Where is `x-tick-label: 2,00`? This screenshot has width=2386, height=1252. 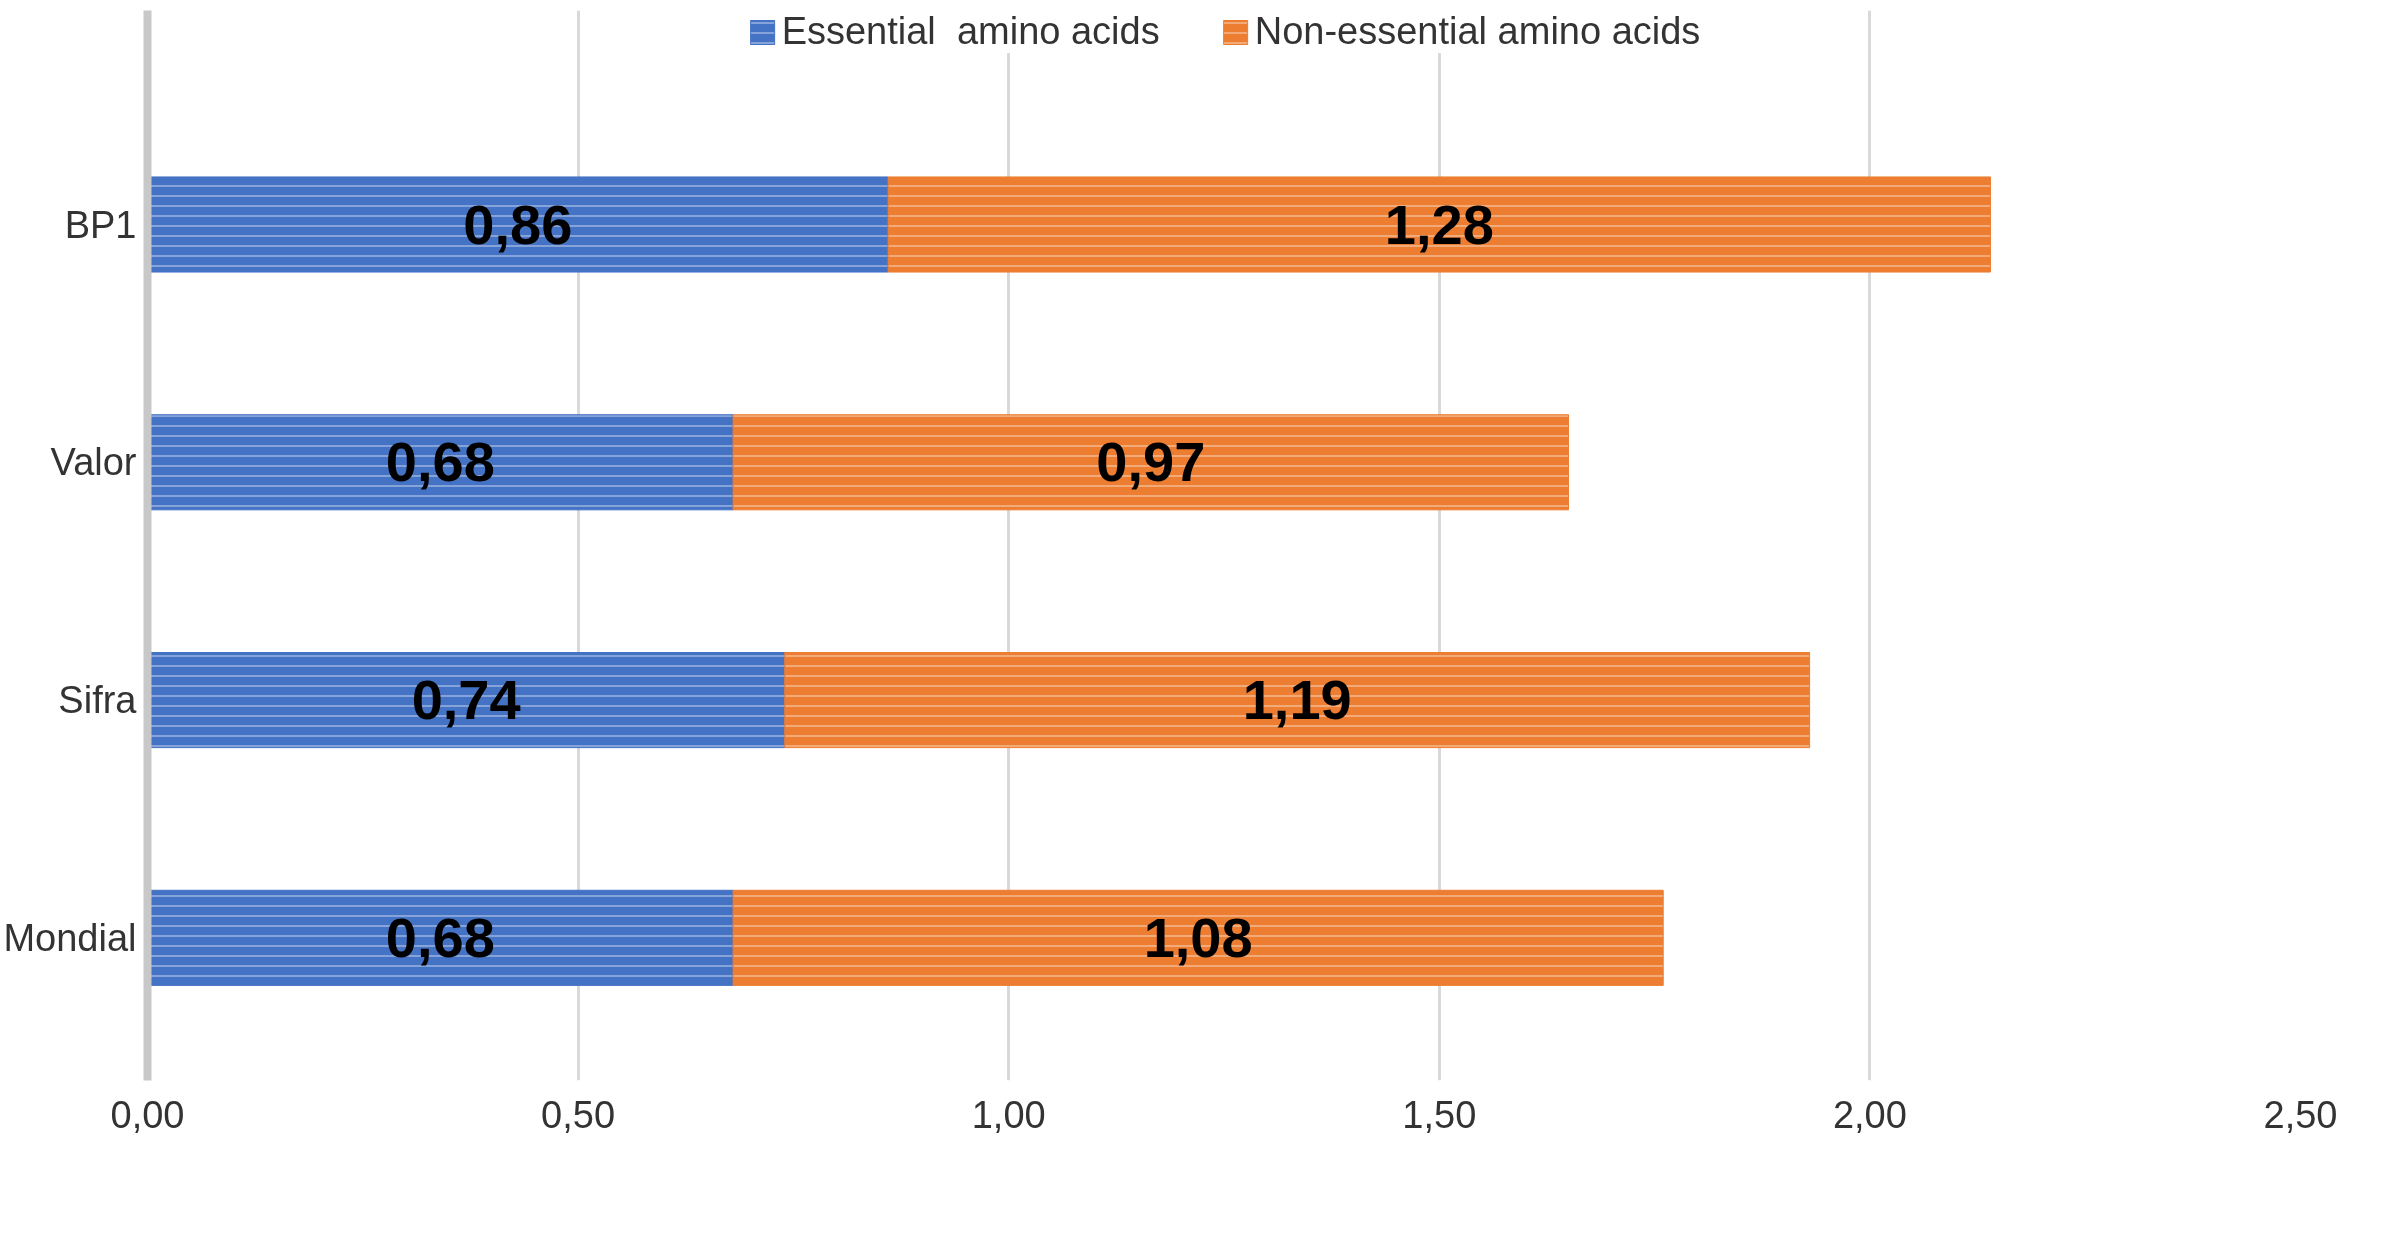 x-tick-label: 2,00 is located at coordinates (1869, 1114).